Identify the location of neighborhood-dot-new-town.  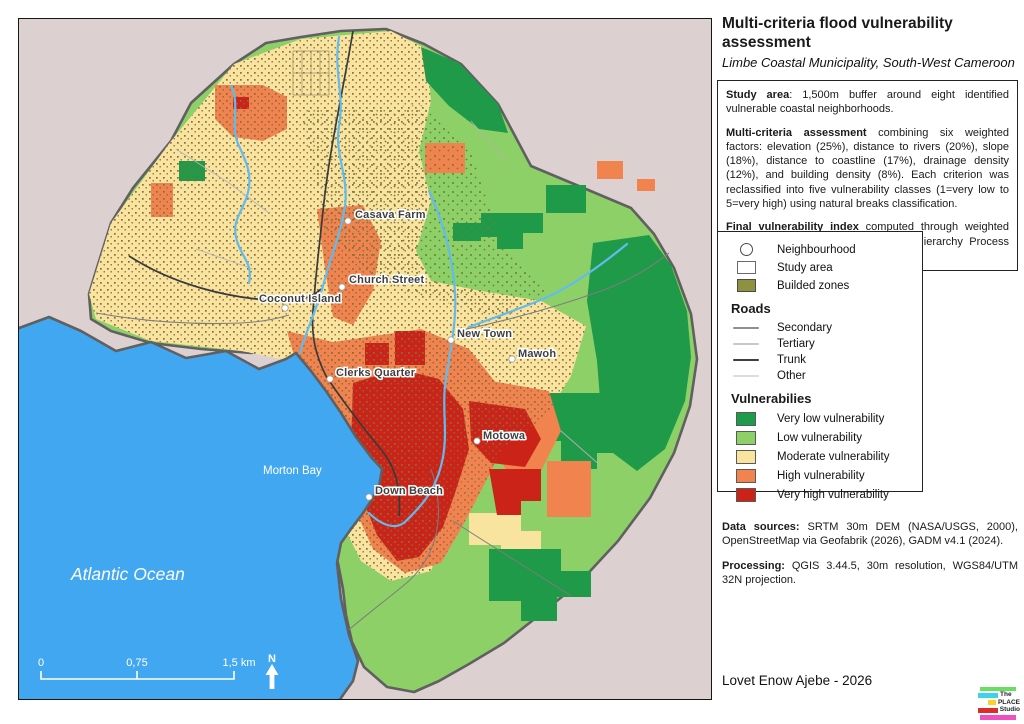
(451, 340).